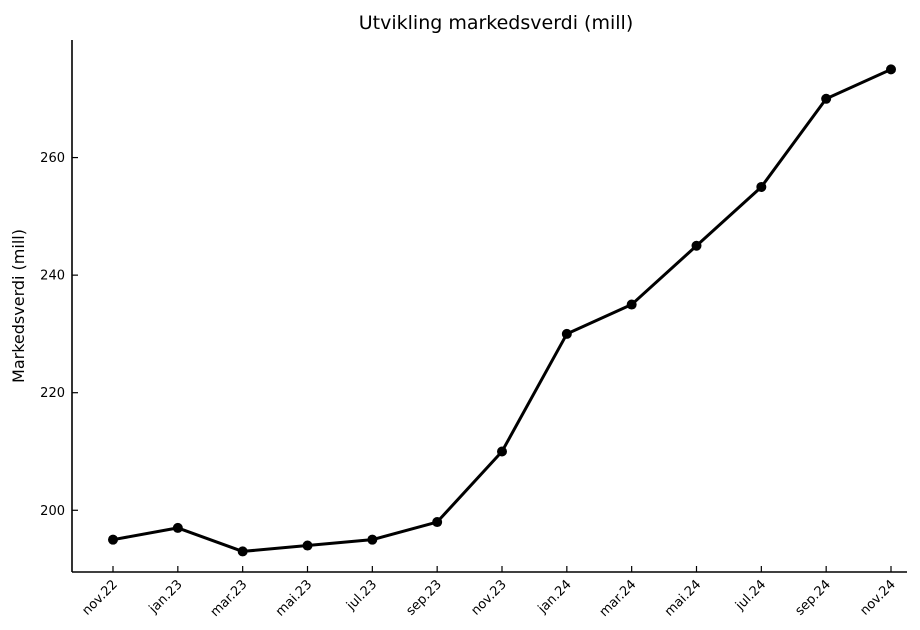  What do you see at coordinates (877, 597) in the screenshot?
I see `x-tick-label: nov.24` at bounding box center [877, 597].